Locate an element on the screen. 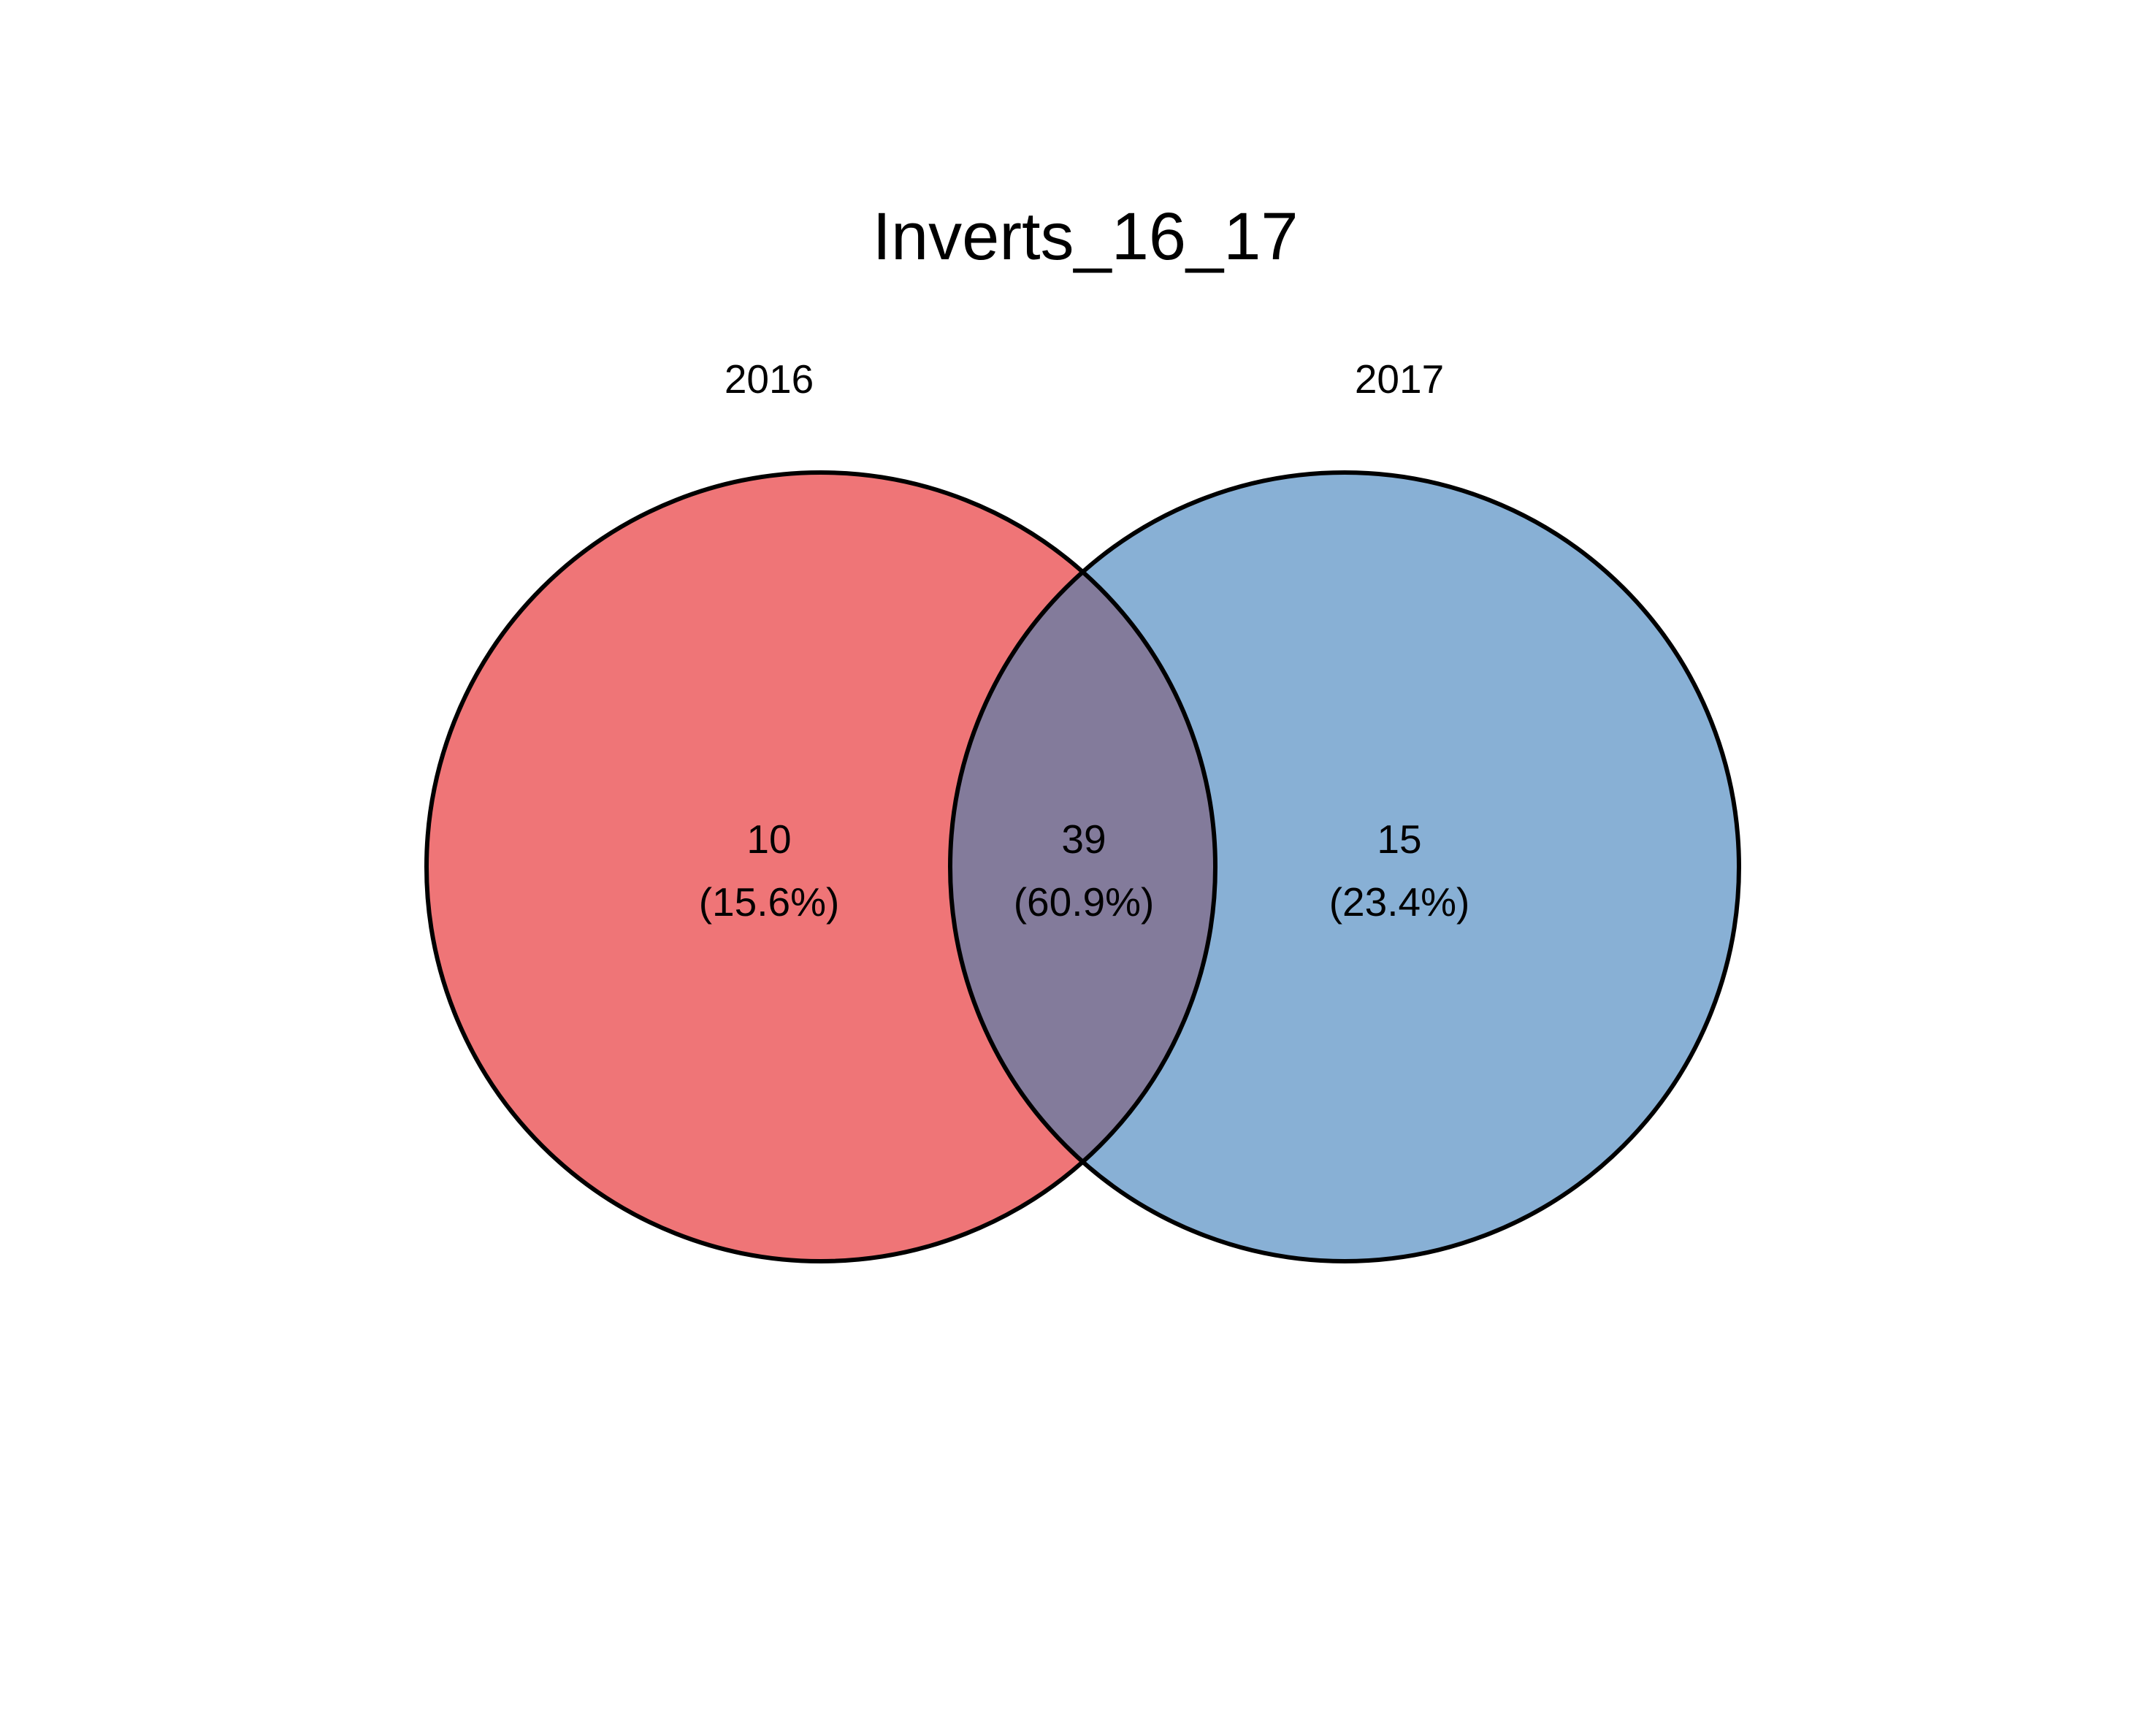 The height and width of the screenshot is (1725, 2156). region-count-both: 39 is located at coordinates (1084, 839).